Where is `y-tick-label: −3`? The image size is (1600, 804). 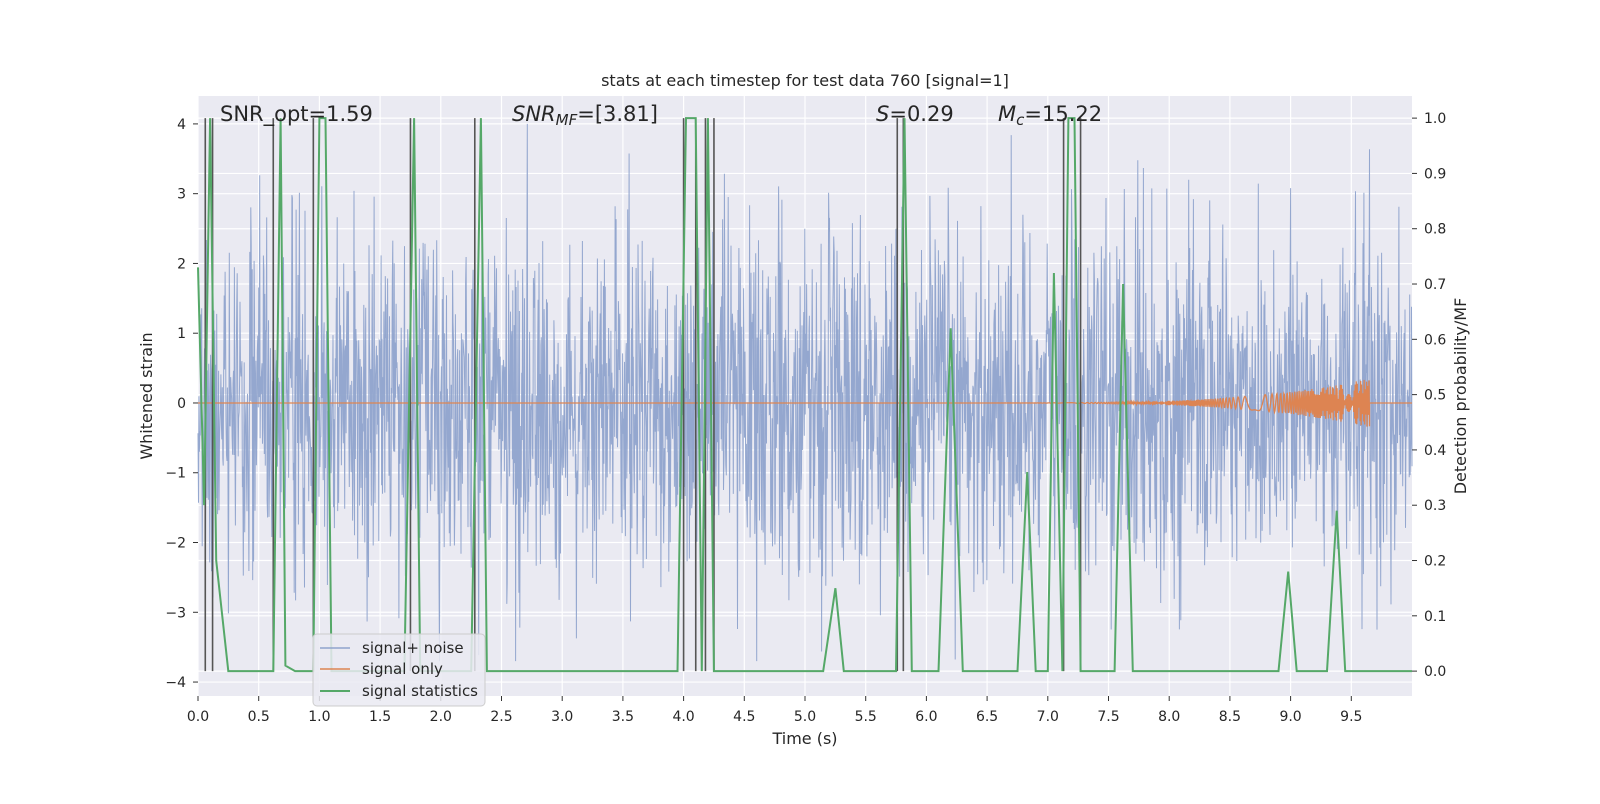 y-tick-label: −3 is located at coordinates (175, 613).